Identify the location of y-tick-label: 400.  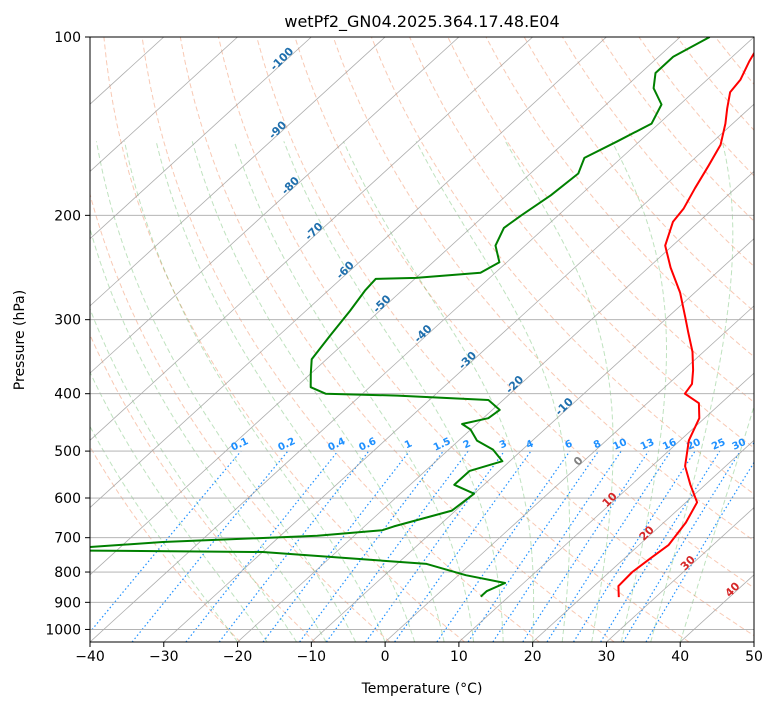
(67, 395).